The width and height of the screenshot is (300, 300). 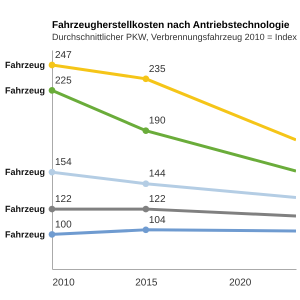 I want to click on data-label: 247, so click(x=63, y=55).